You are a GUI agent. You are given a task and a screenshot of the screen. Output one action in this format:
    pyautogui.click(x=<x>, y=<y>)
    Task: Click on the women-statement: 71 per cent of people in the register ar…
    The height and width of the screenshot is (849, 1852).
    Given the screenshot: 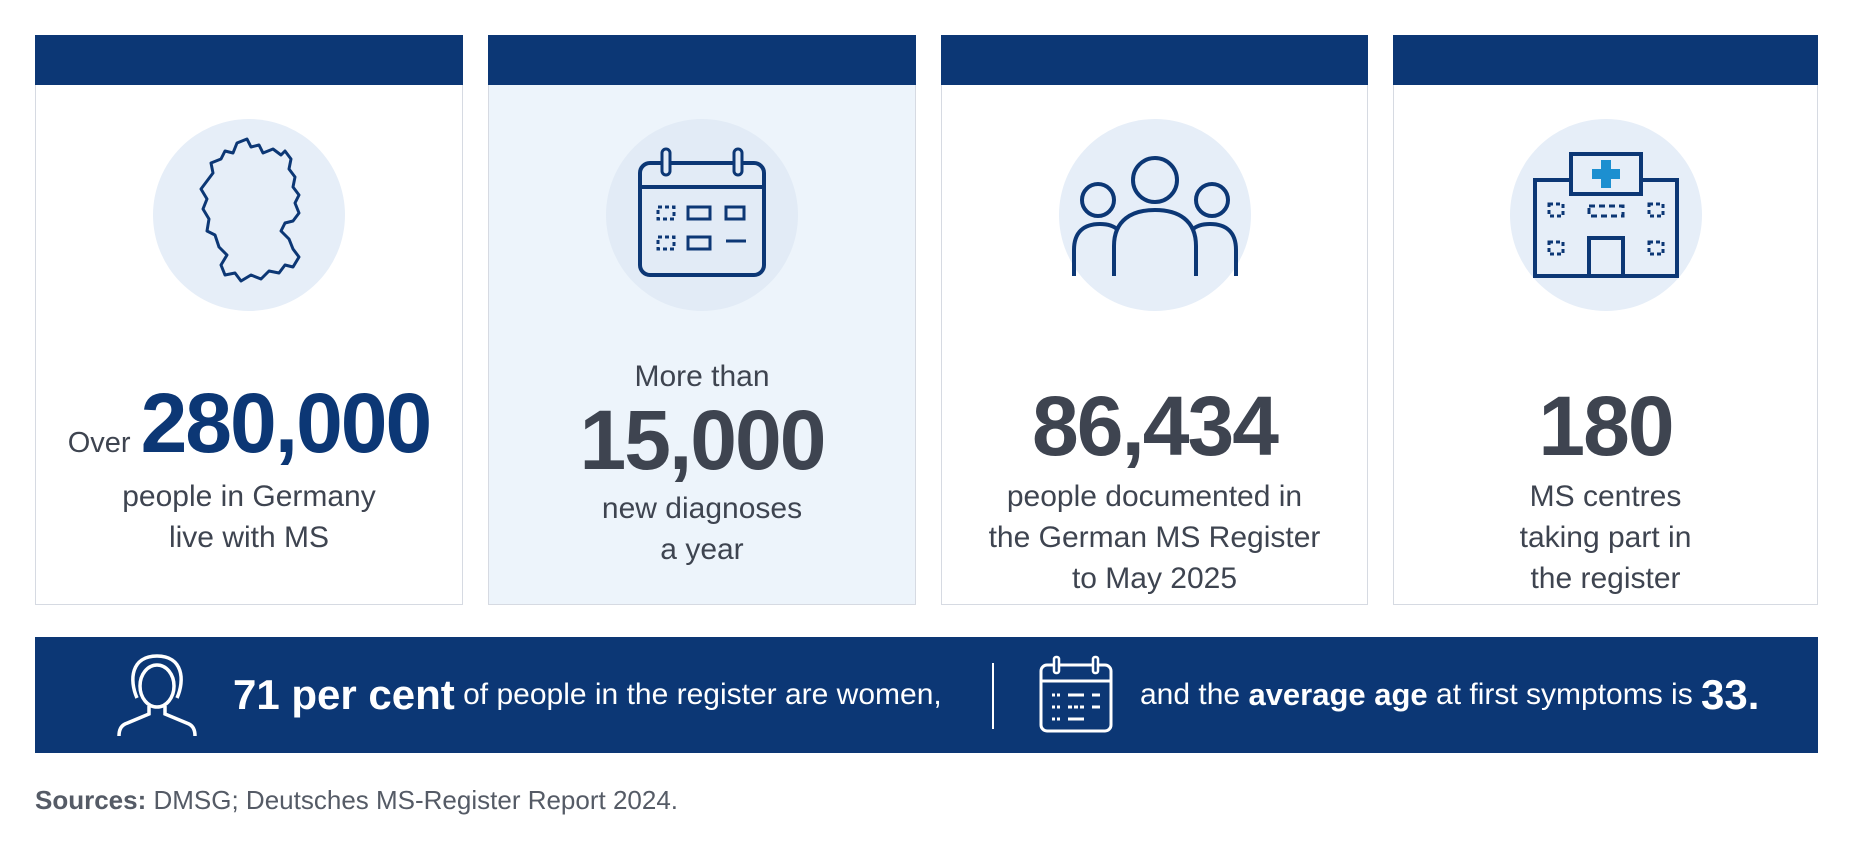 What is the action you would take?
    pyautogui.click(x=587, y=695)
    